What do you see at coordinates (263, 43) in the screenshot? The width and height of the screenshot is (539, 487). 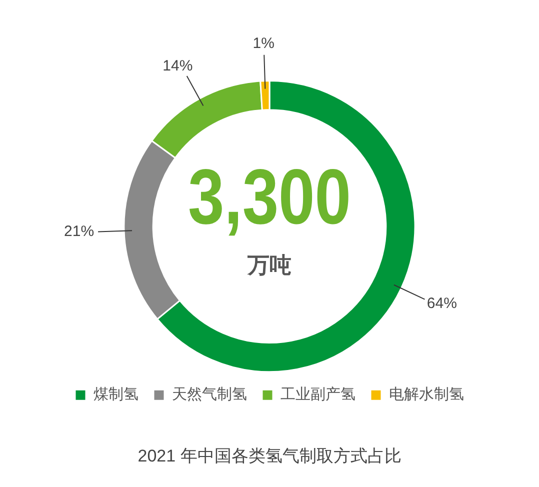 I see `data-label: 1%` at bounding box center [263, 43].